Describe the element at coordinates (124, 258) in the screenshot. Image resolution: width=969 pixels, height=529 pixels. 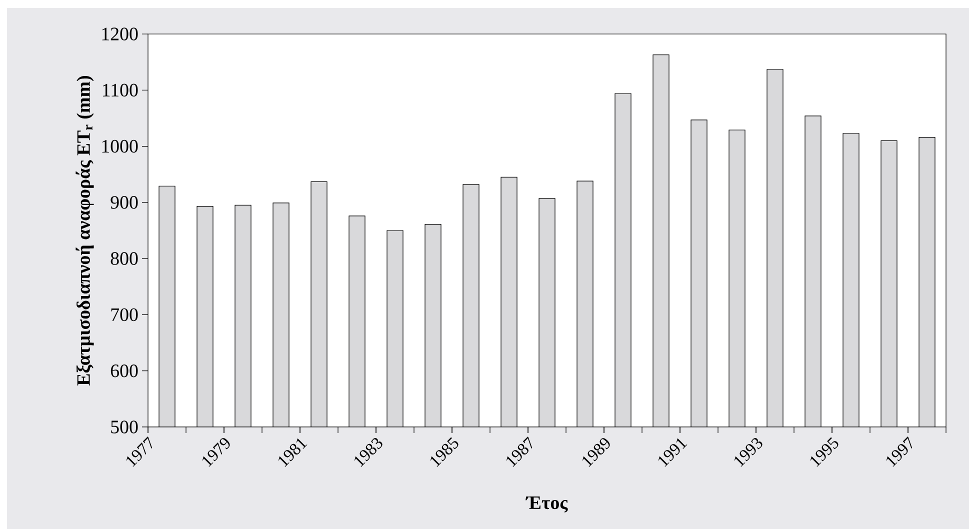
I see `y-tick-label: 800` at that location.